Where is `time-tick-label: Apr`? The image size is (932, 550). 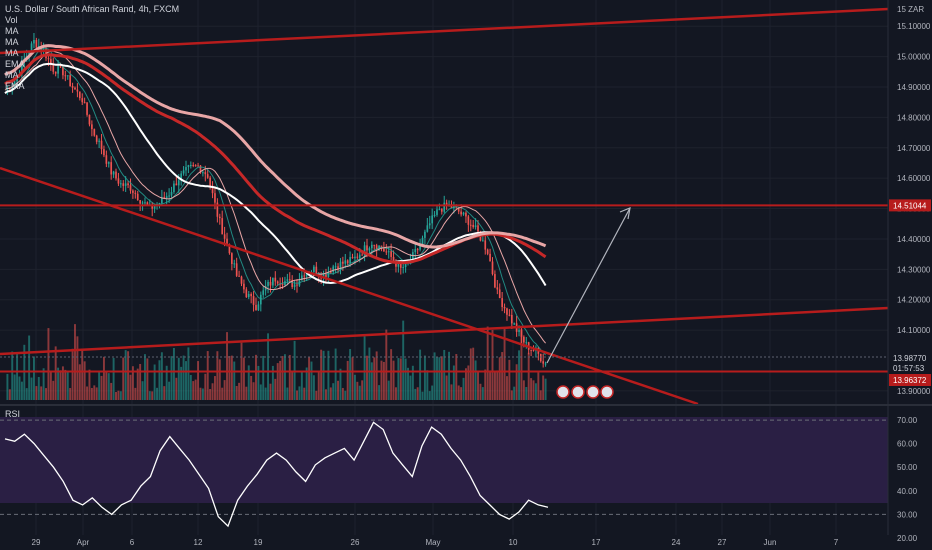 time-tick-label: Apr is located at coordinates (83, 542).